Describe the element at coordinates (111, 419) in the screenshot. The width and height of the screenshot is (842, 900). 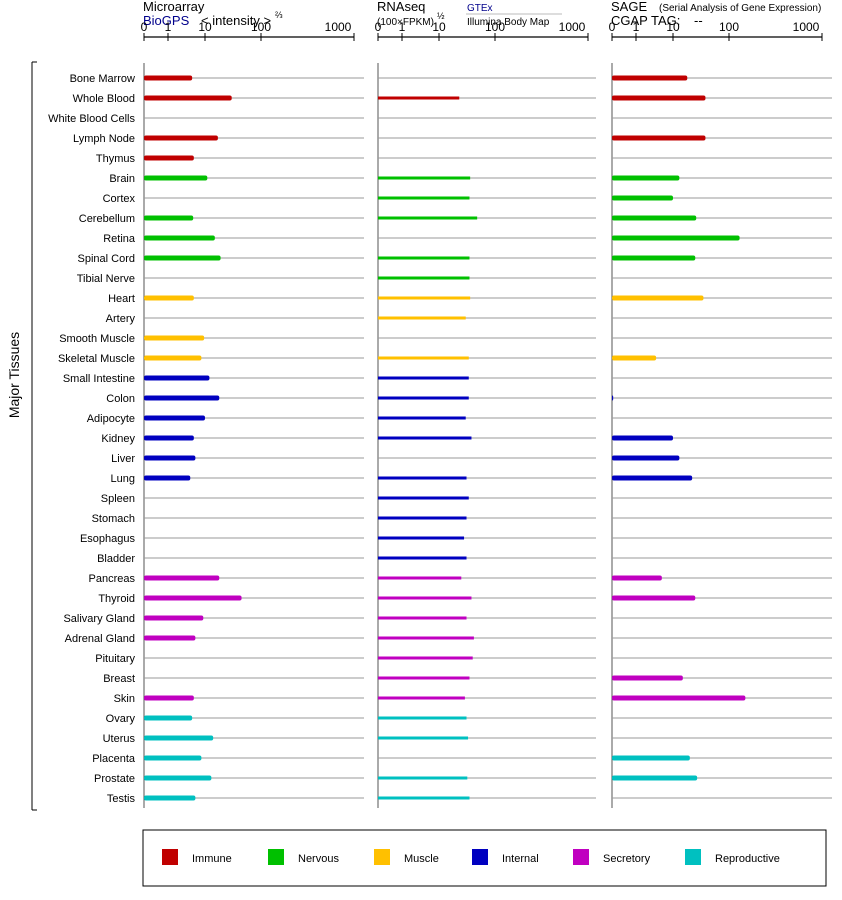
I see `tissue-label: Adipocyte` at that location.